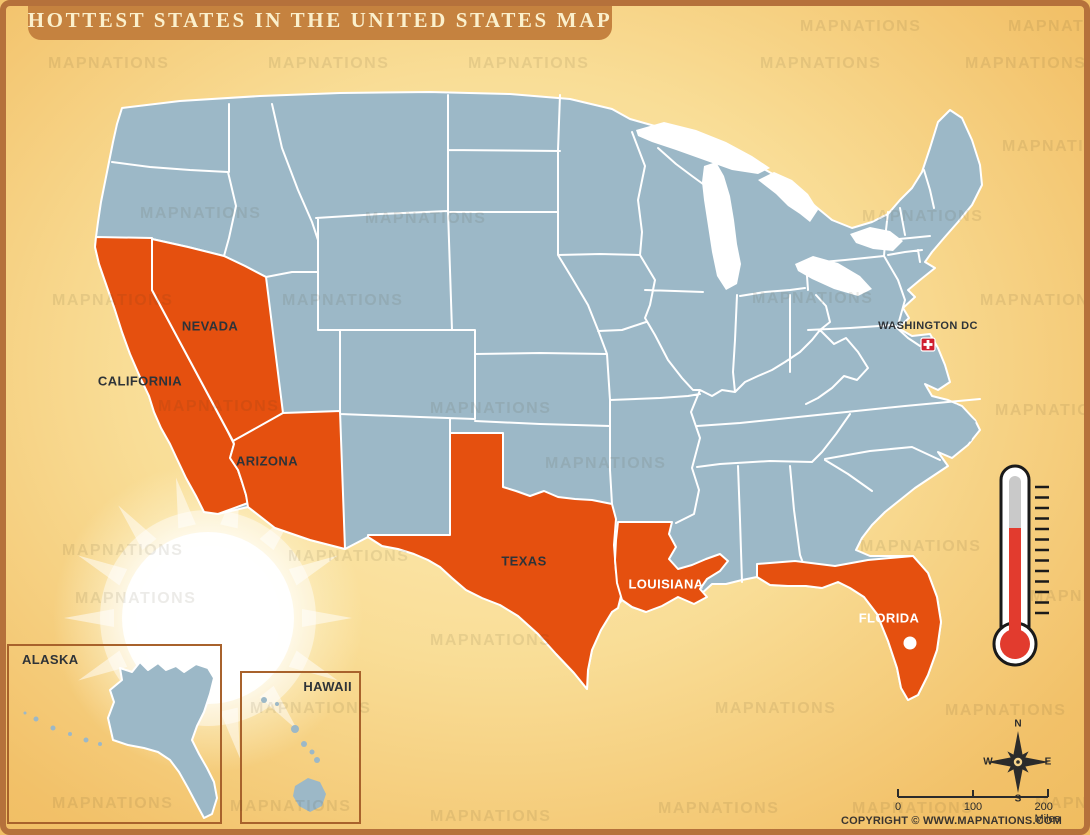 The image size is (1090, 835). I want to click on lake-okeechobee, so click(910, 643).